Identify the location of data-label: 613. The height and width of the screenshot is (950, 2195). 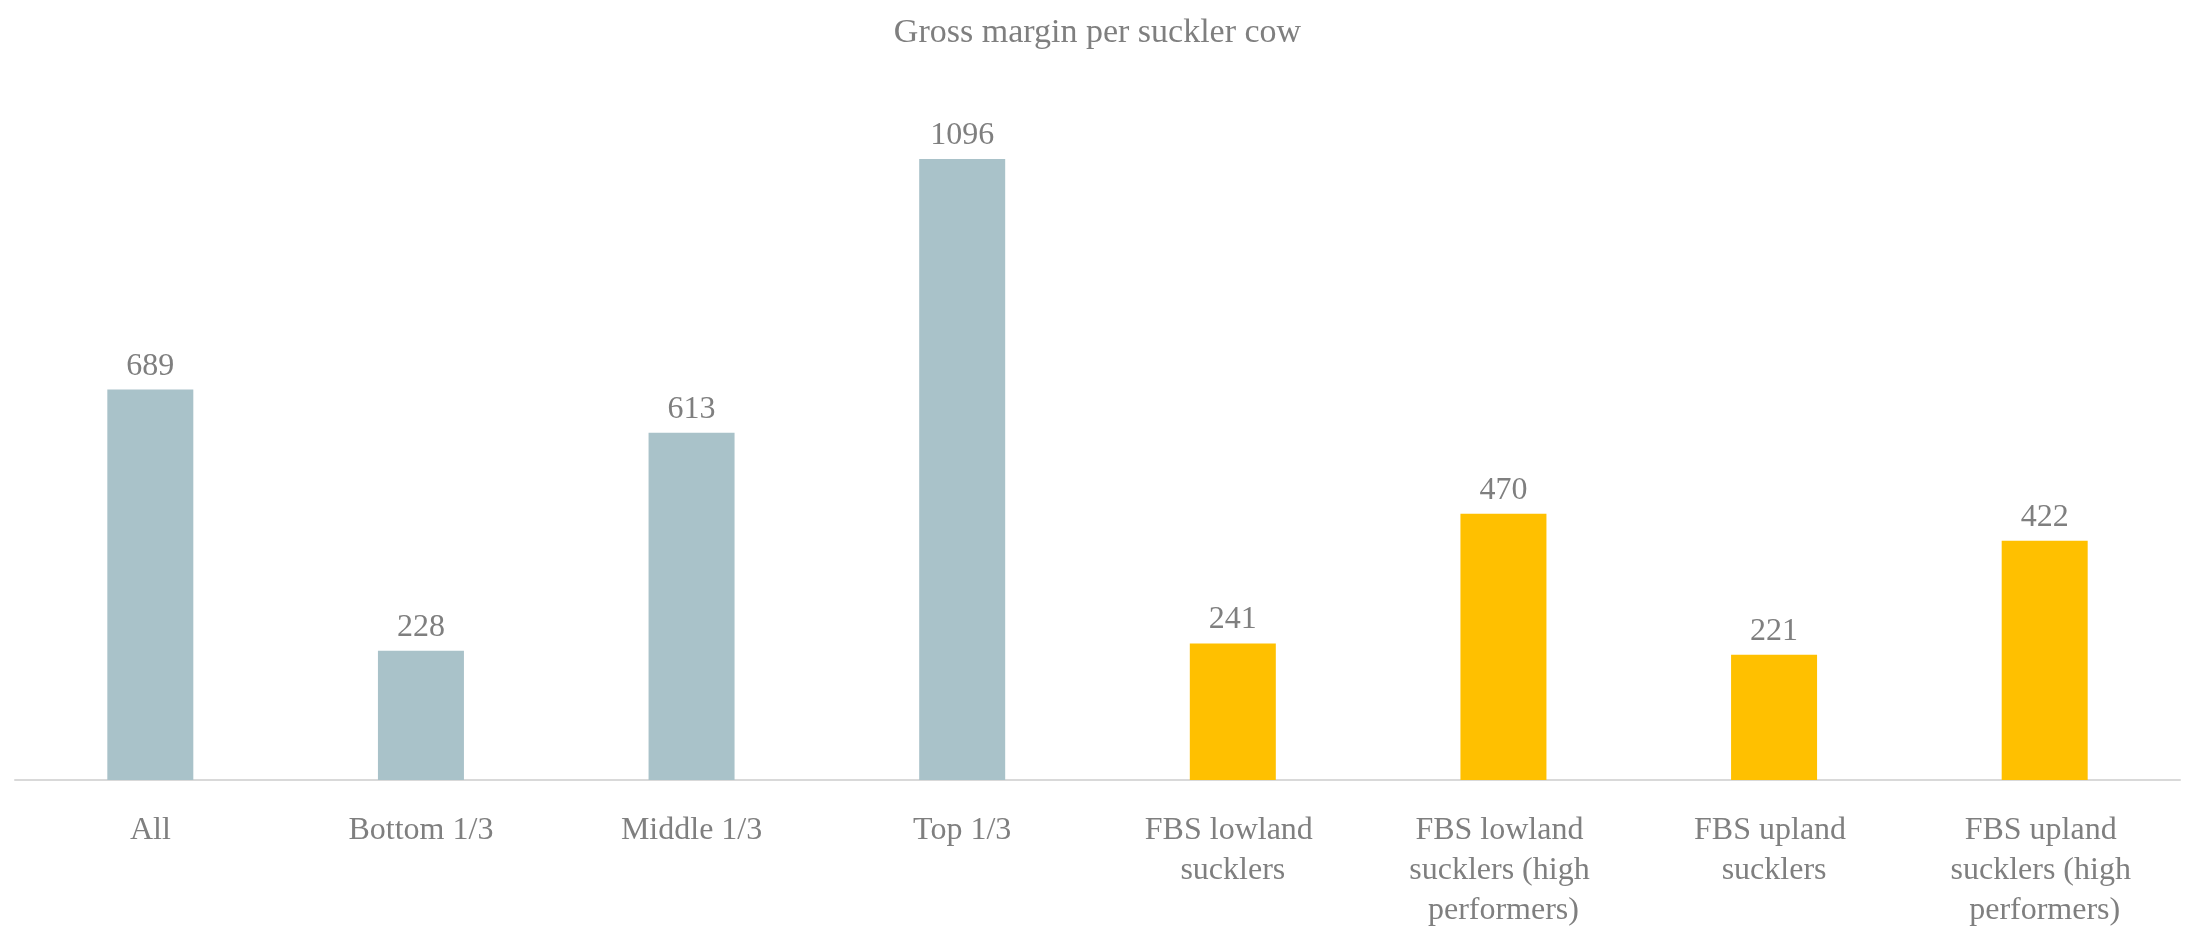
(691, 406).